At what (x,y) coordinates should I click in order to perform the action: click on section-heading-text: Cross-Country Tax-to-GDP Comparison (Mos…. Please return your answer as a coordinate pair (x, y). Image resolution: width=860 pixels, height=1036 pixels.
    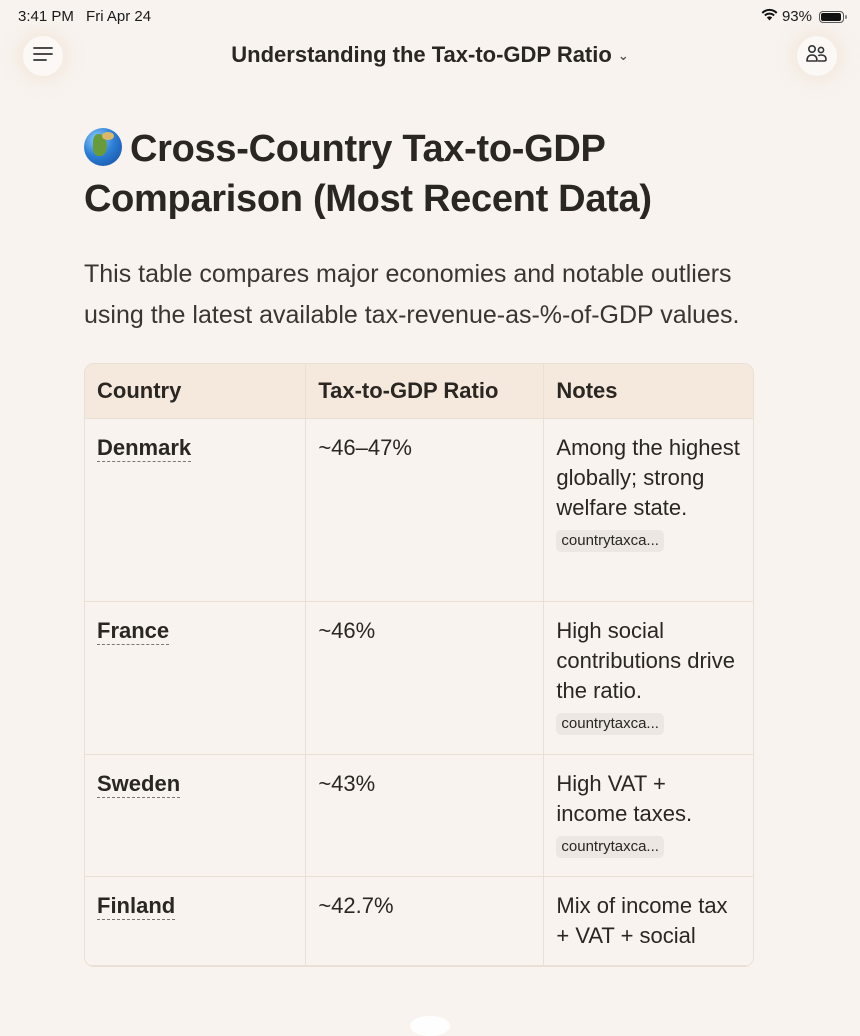
    Looking at the image, I should click on (368, 174).